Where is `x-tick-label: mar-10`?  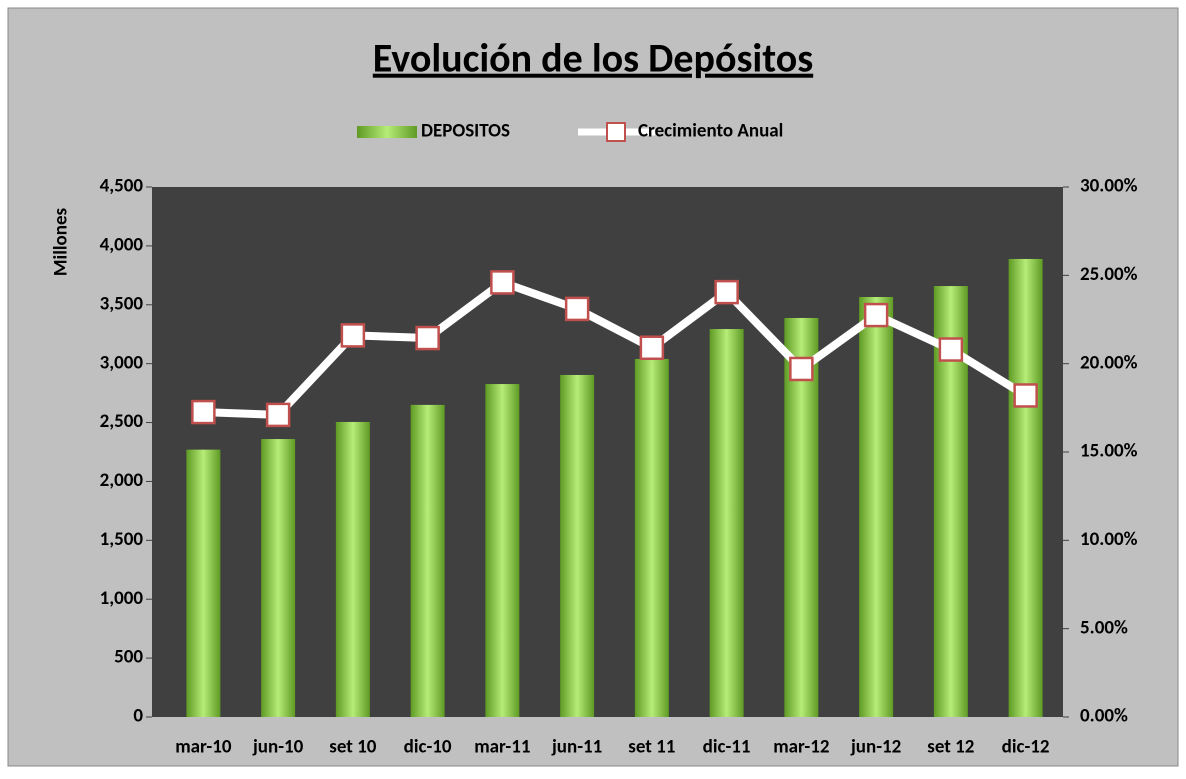 x-tick-label: mar-10 is located at coordinates (203, 747).